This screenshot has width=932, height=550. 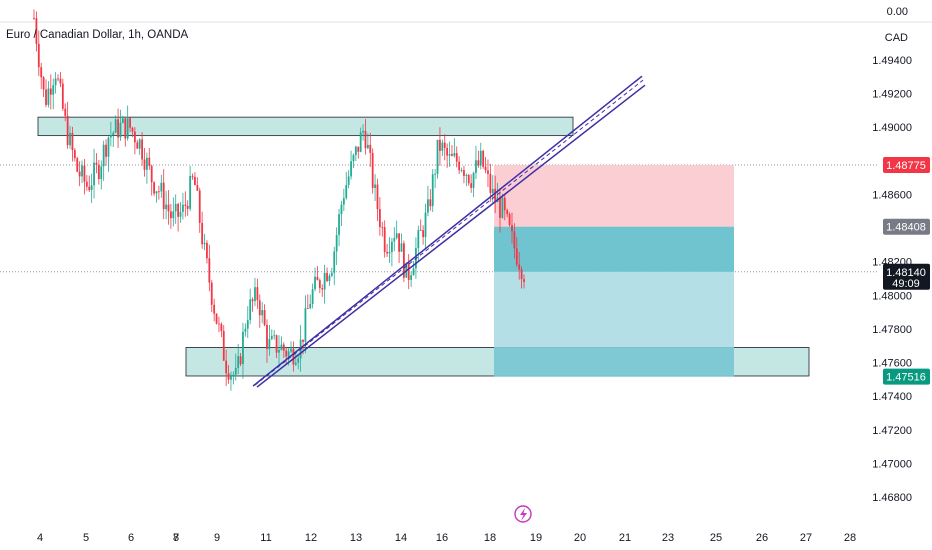 What do you see at coordinates (614, 249) in the screenshot?
I see `profit-progress-zone` at bounding box center [614, 249].